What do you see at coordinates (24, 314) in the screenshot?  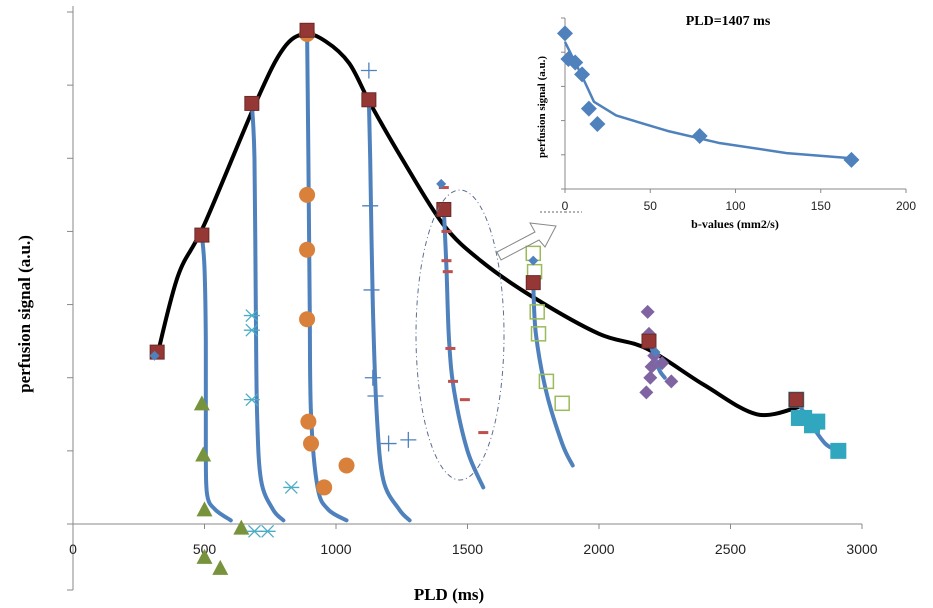 I see `y-axis-title: perfusion signal (a.u.)` at bounding box center [24, 314].